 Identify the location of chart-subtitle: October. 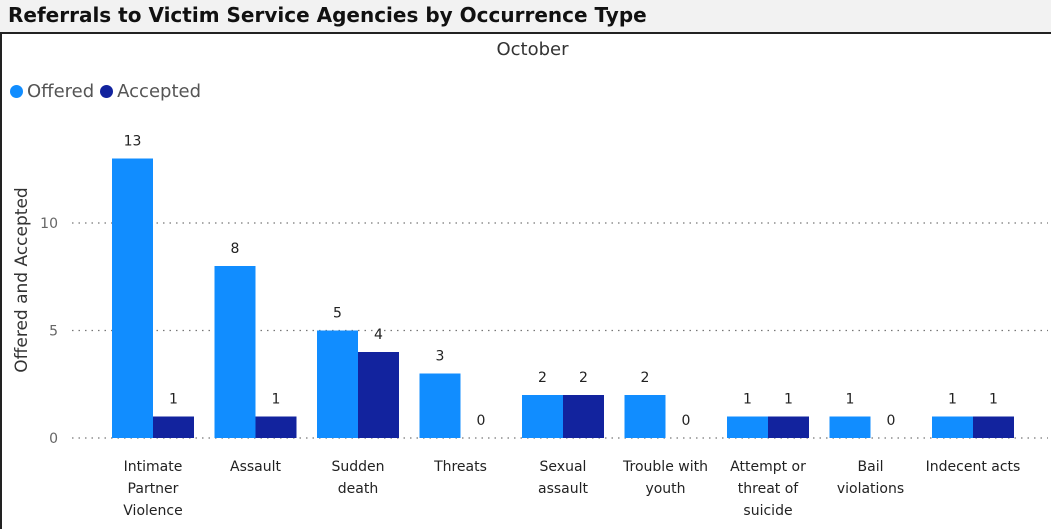
(532, 49).